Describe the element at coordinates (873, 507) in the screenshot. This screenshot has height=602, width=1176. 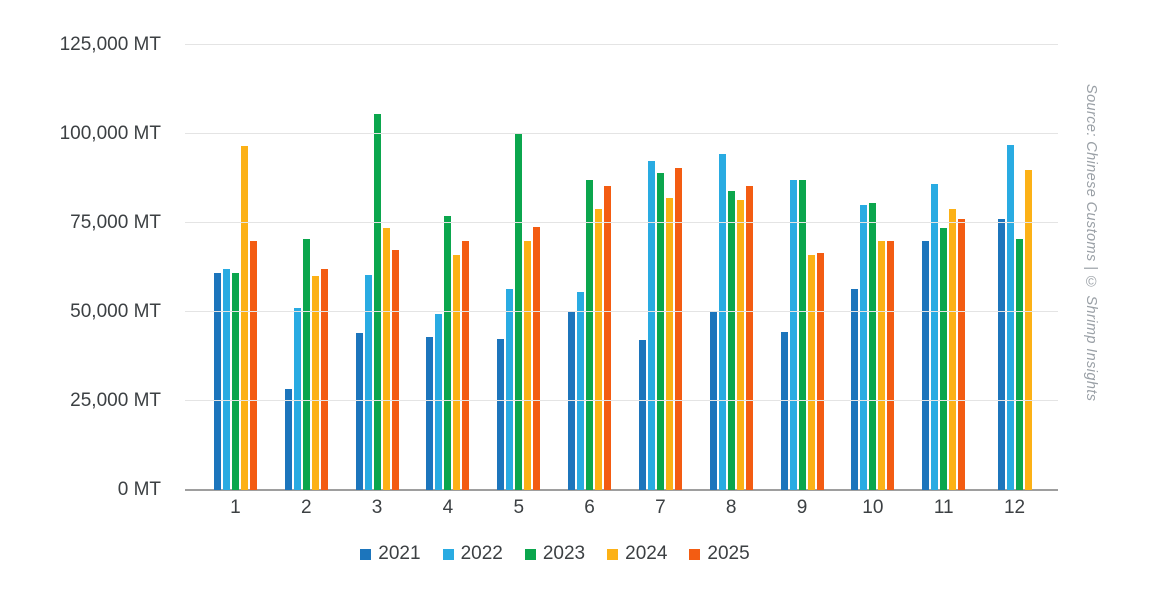
I see `x-tick-label-10: 10` at that location.